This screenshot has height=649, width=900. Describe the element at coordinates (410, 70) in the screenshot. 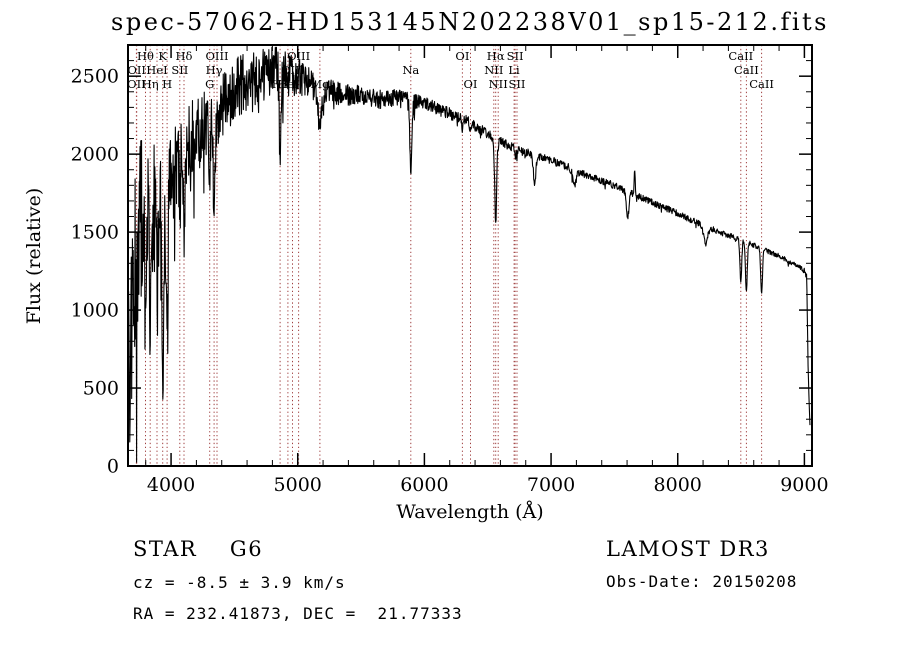

I see `spectral-line-label: Na` at that location.